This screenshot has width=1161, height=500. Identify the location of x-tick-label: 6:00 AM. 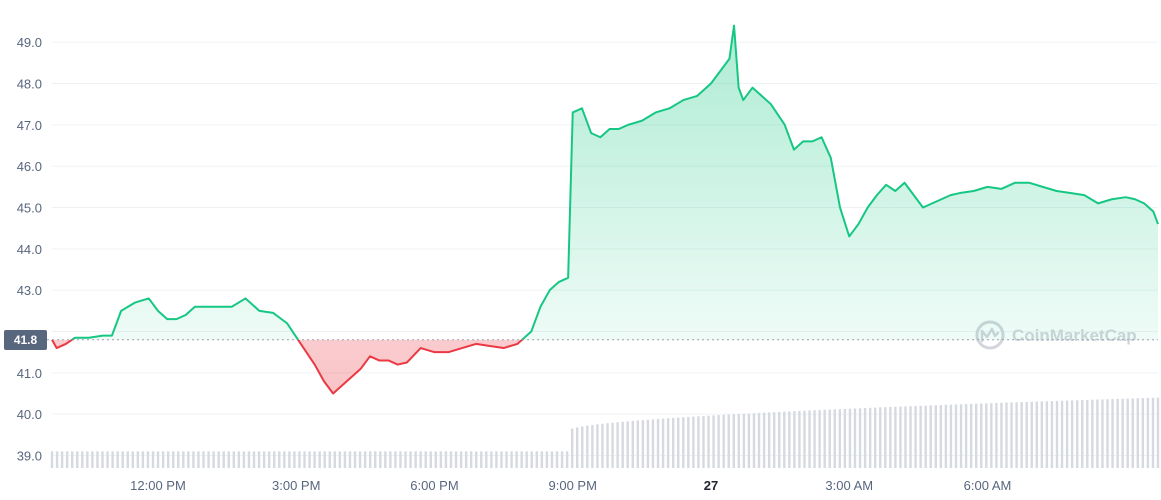
(988, 485).